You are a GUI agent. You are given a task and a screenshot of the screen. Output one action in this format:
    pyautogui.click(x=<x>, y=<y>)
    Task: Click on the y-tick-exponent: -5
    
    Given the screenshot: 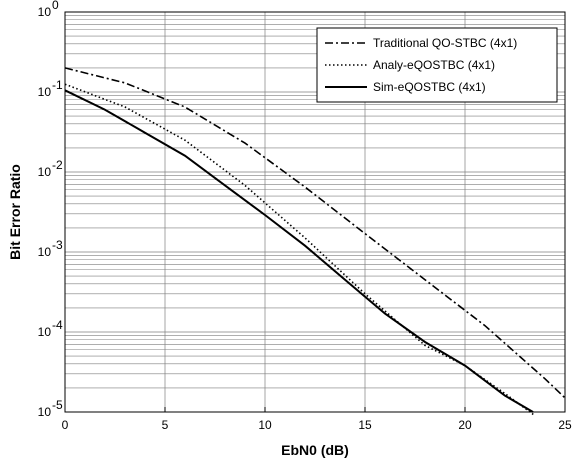 What is the action you would take?
    pyautogui.click(x=57, y=405)
    